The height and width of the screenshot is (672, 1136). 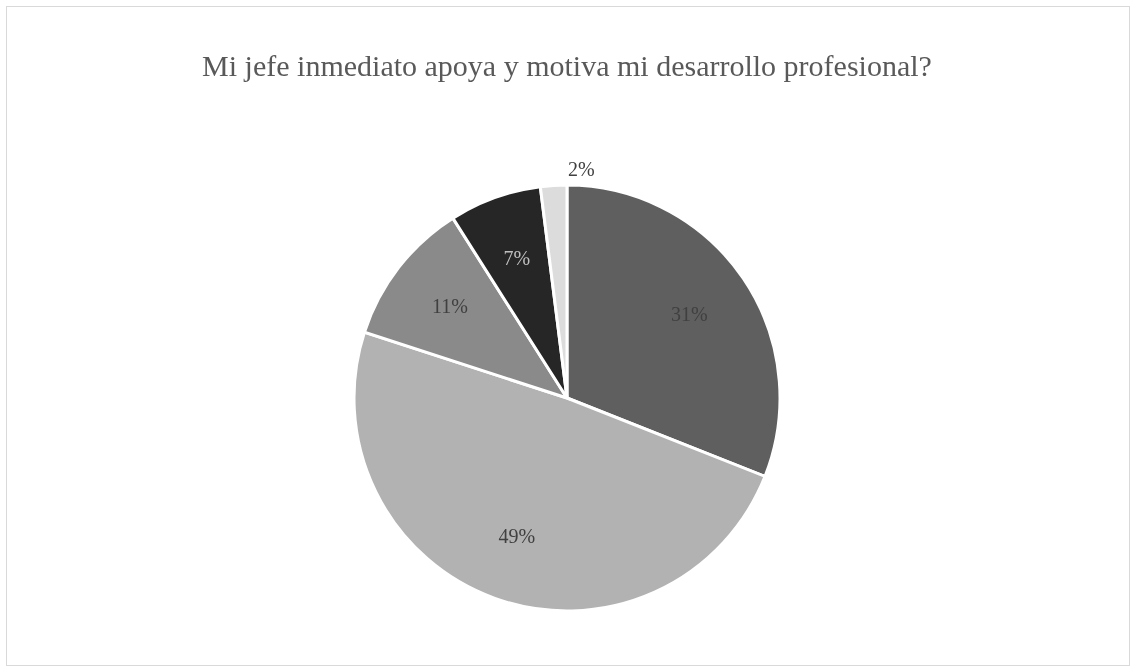 I want to click on chart-title: Mi jefe inmediato apoya y motiva mi desarrollo profesional?, so click(x=567, y=66).